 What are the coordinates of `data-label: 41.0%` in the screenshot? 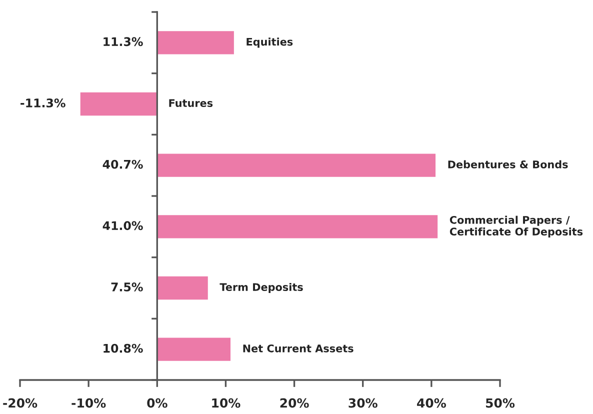 It's located at (122, 225).